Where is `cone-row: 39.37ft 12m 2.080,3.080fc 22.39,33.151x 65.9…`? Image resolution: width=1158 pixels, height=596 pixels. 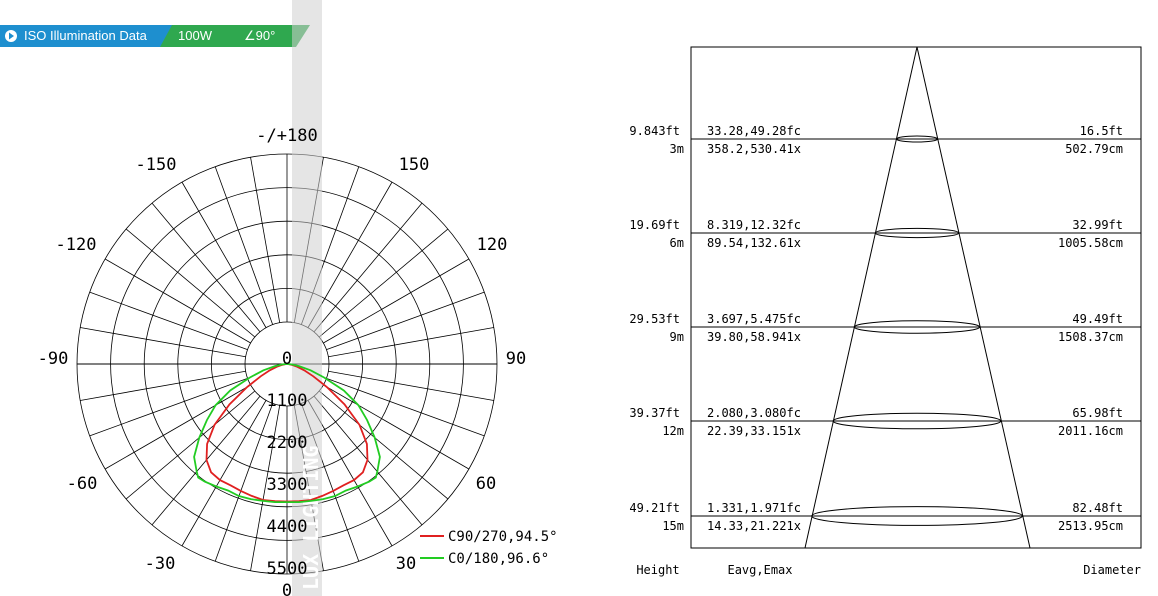
cone-row: 39.37ft 12m 2.080,3.080fc 22.39,33.151x 65.9… is located at coordinates (885, 422).